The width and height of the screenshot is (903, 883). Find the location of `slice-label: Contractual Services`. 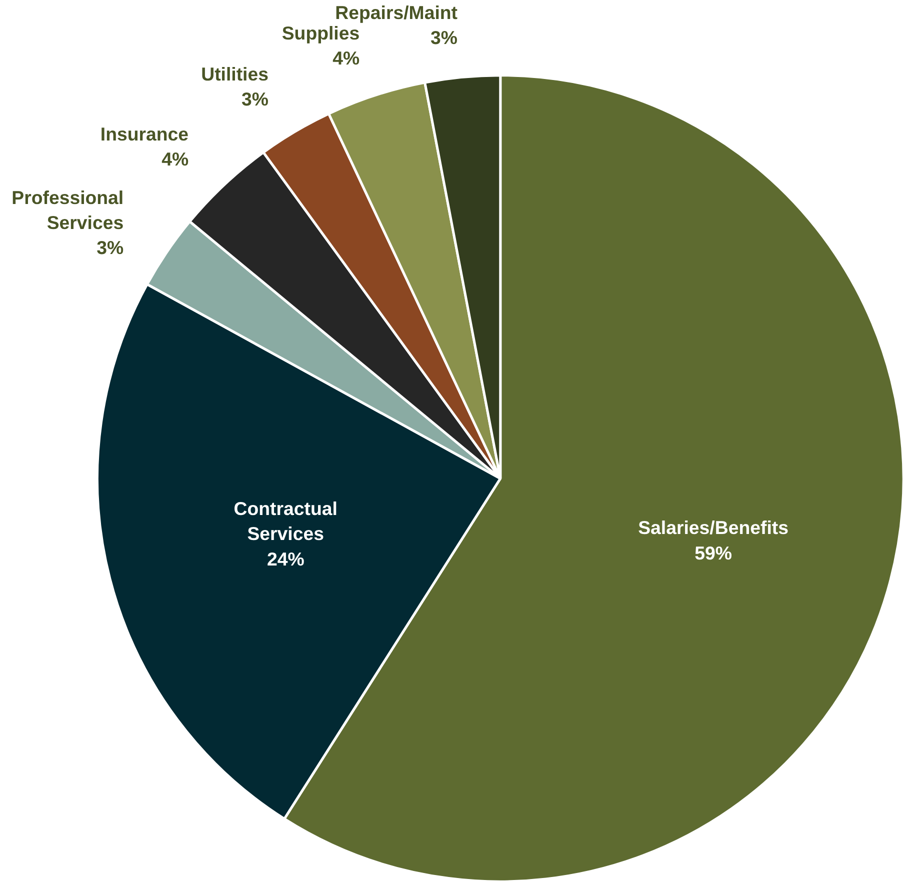

slice-label: Contractual Services is located at coordinates (286, 521).